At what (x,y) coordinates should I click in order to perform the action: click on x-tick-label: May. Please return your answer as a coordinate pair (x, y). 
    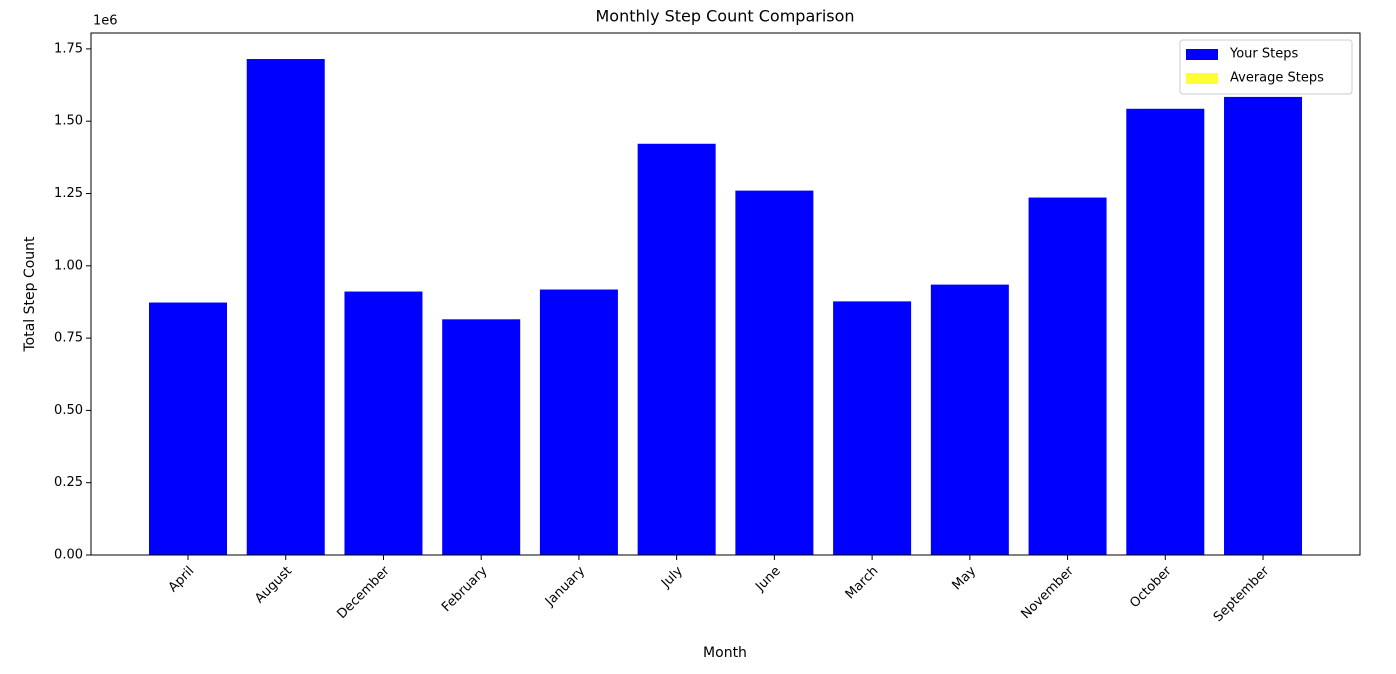
    Looking at the image, I should click on (965, 578).